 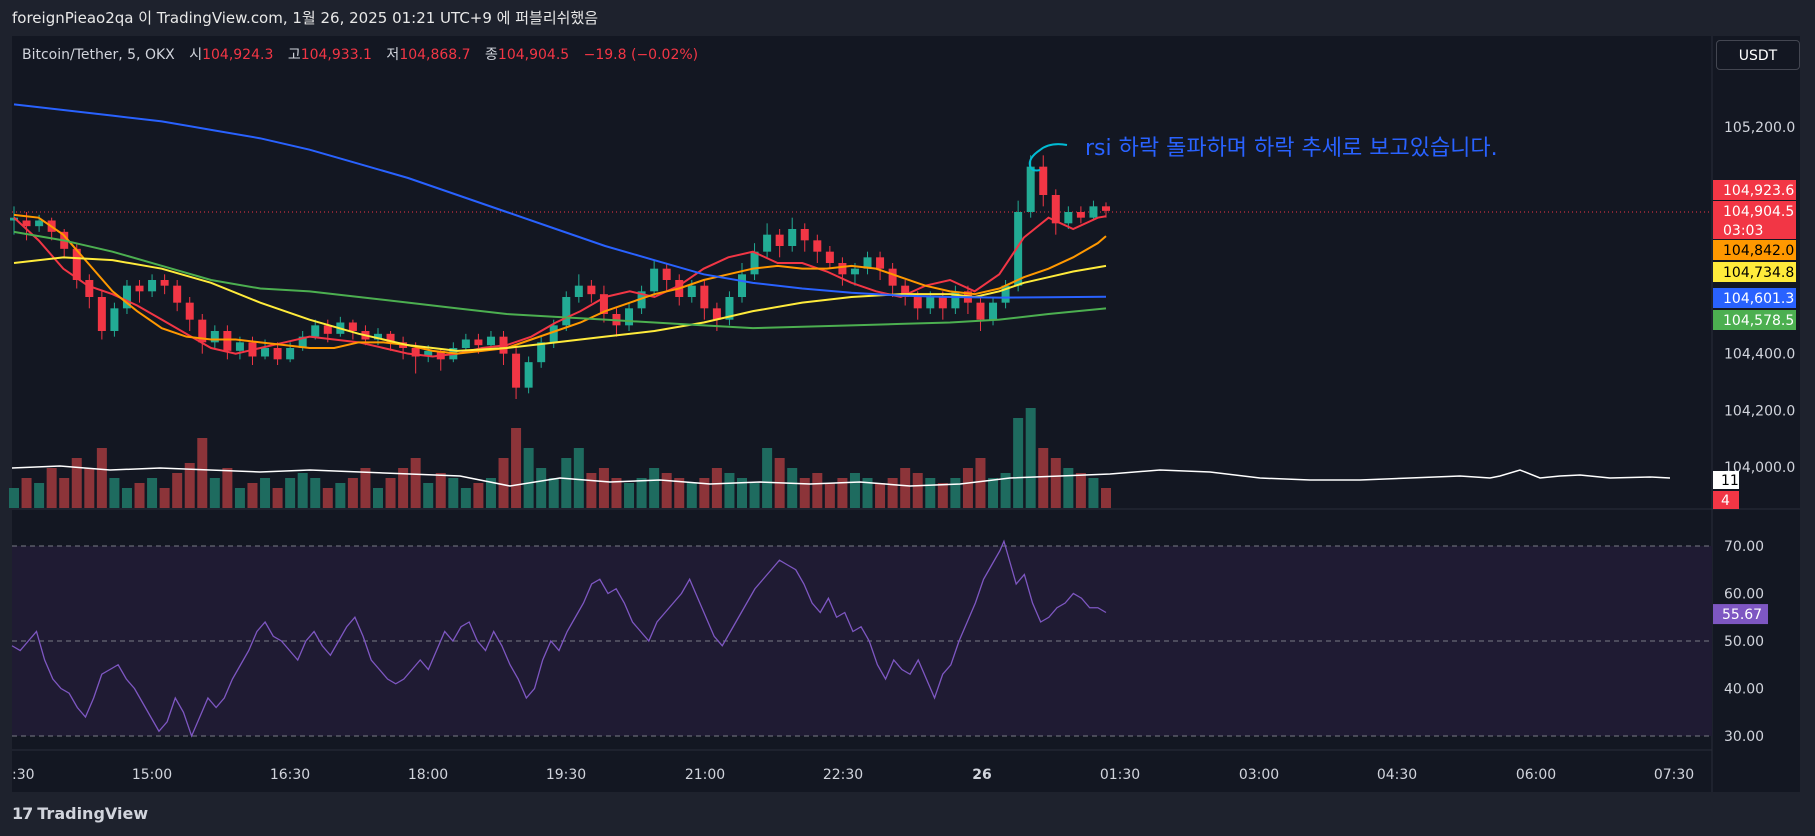 I want to click on close-label: 종, so click(x=491, y=55).